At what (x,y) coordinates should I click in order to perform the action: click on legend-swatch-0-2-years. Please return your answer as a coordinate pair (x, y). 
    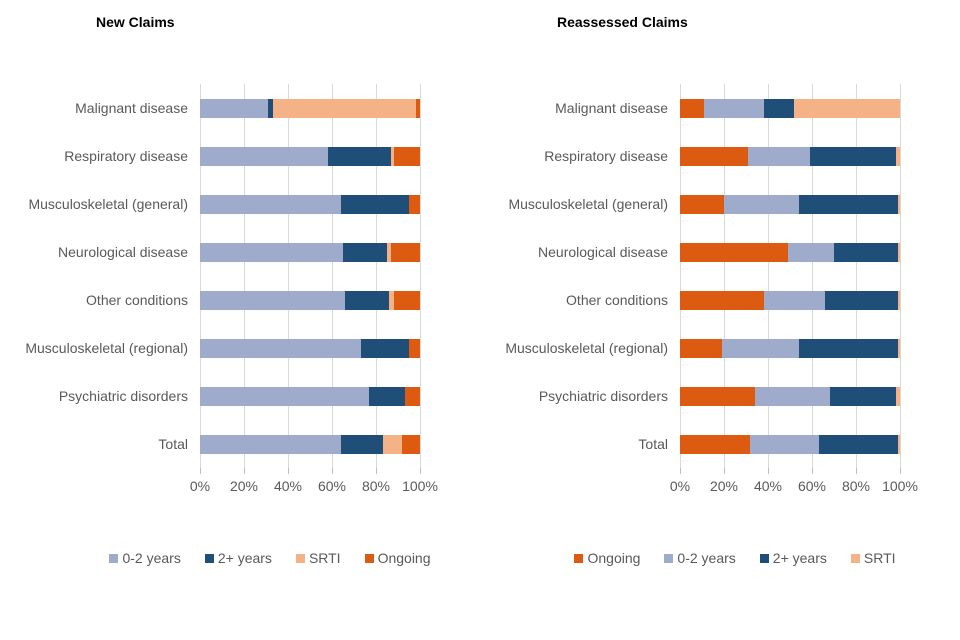
    Looking at the image, I should click on (114, 558).